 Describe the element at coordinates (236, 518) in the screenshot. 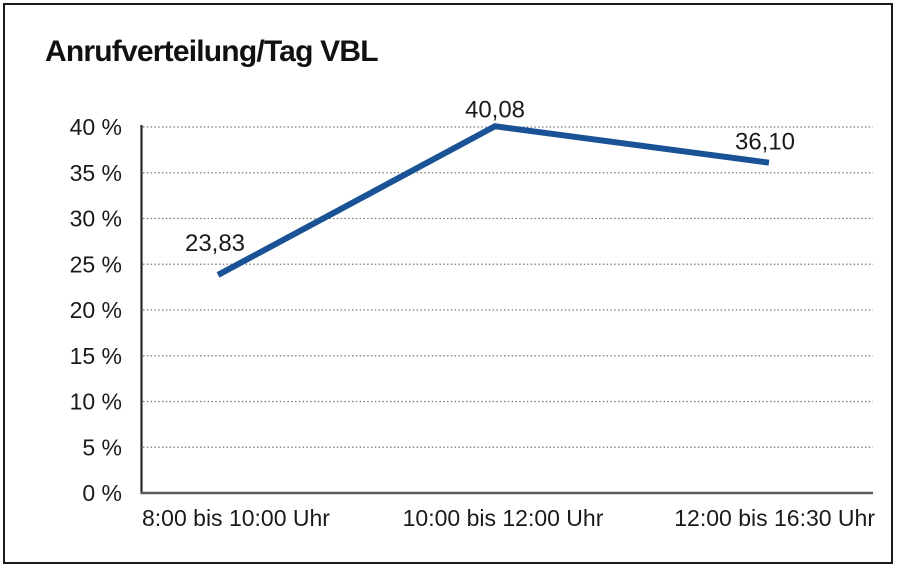

I see `x-category-label: 8:00 bis 10:00 Uhr` at that location.